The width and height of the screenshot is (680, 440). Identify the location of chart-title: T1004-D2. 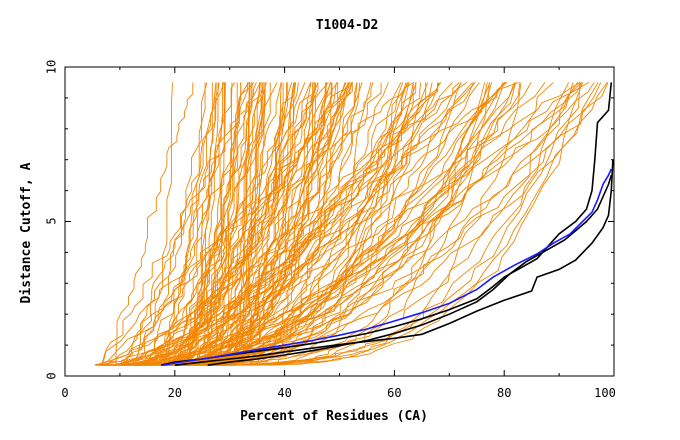
(347, 25).